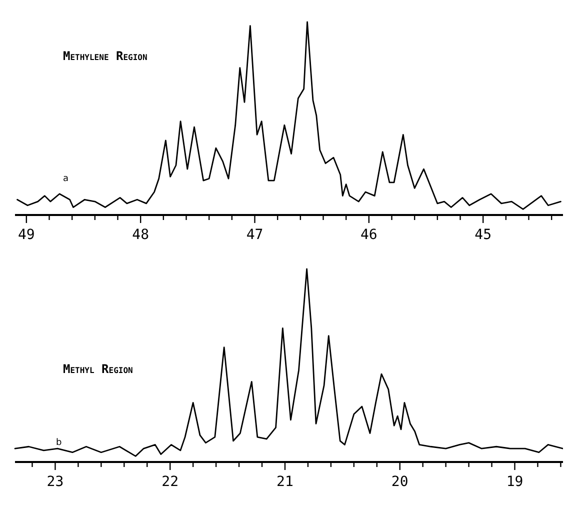 This screenshot has height=510, width=571. I want to click on annotation: a, so click(66, 179).